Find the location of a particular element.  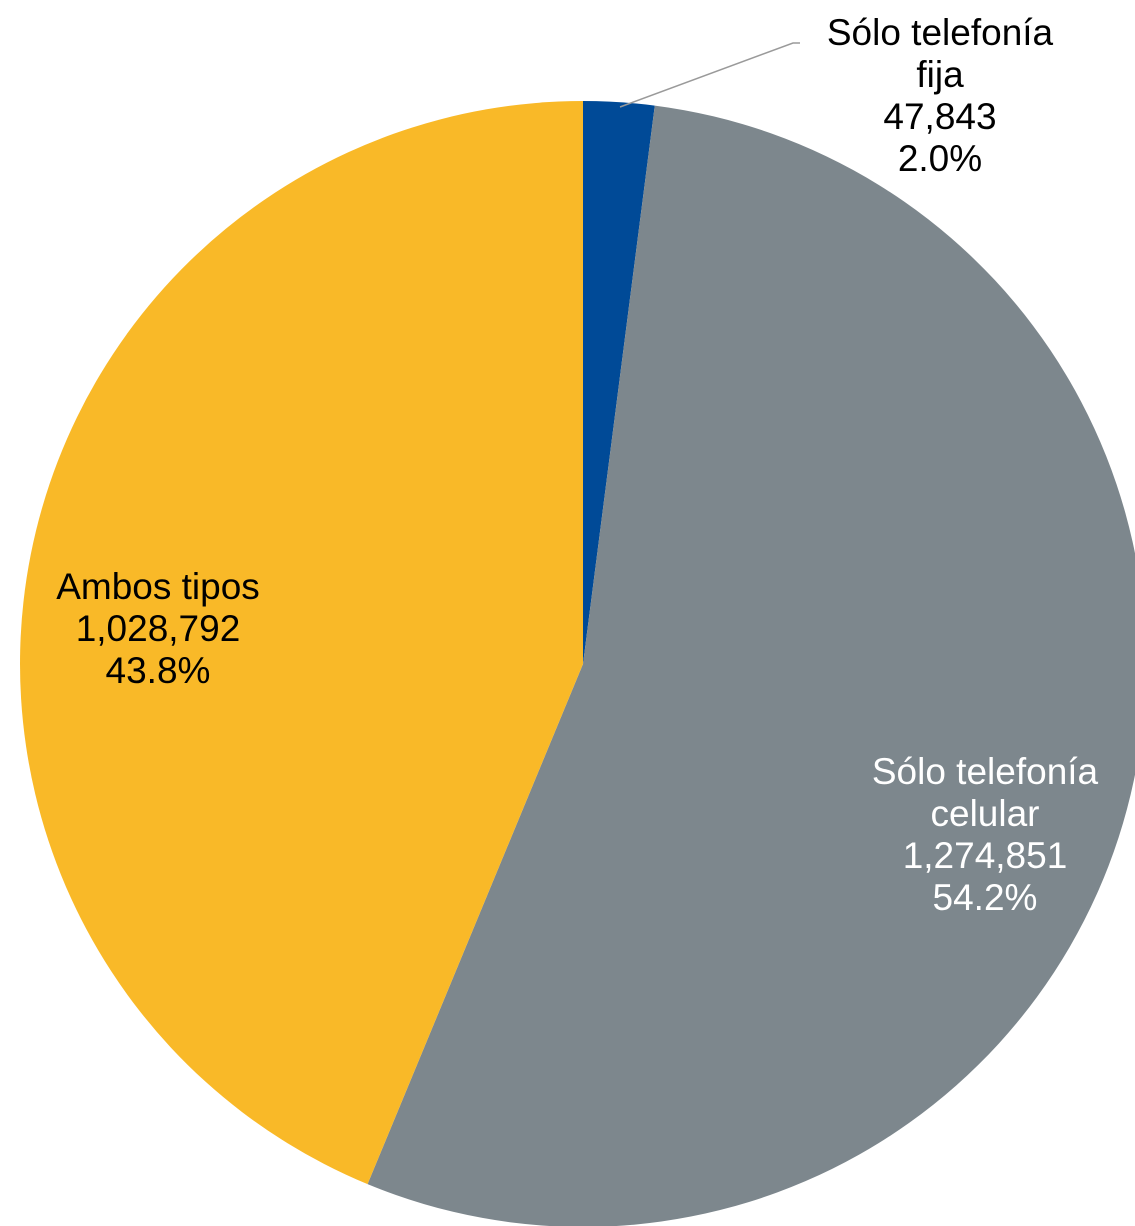

slice-label-line: Ambos tipos is located at coordinates (158, 586).